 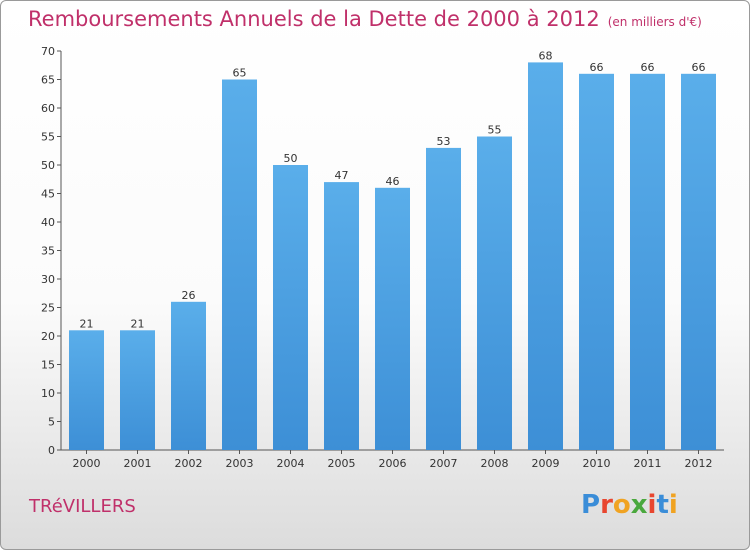 I want to click on bar-2009, so click(x=545, y=256).